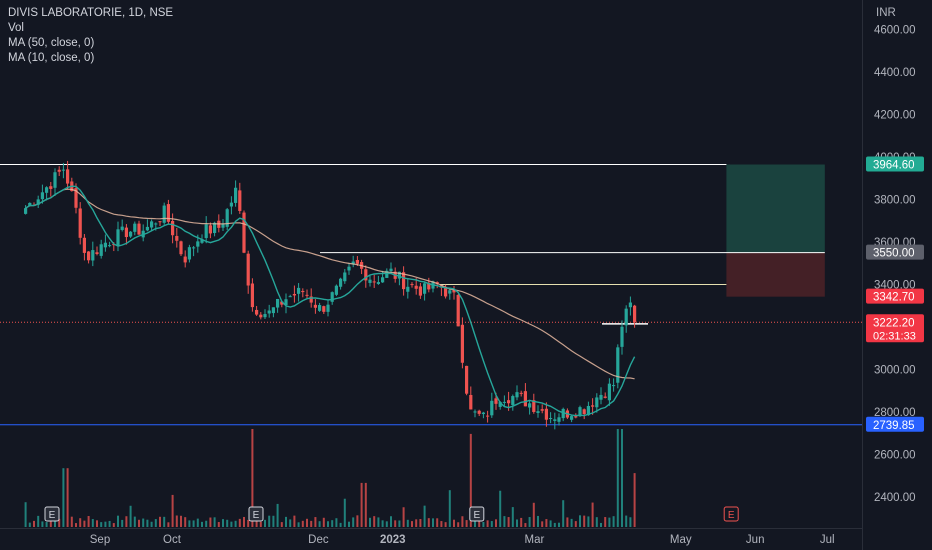 The height and width of the screenshot is (550, 932). What do you see at coordinates (894, 254) in the screenshot?
I see `price-label: 3550.00` at bounding box center [894, 254].